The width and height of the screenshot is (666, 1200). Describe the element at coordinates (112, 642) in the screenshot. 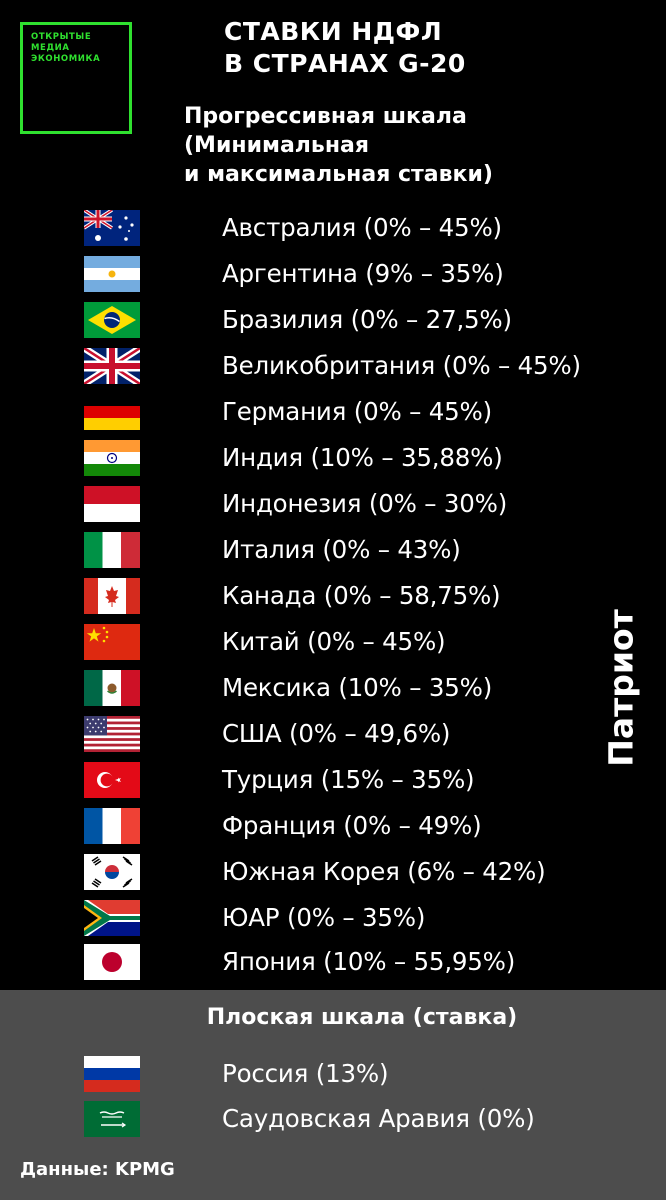

I see `china-flag` at that location.